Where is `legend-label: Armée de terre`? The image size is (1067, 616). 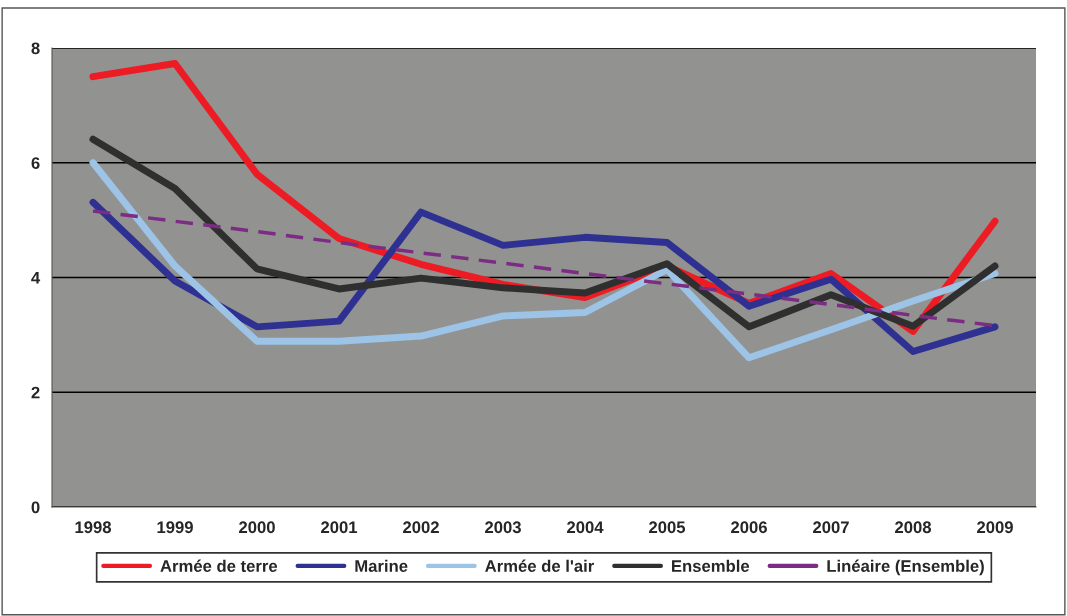
legend-label: Armée de terre is located at coordinates (219, 565).